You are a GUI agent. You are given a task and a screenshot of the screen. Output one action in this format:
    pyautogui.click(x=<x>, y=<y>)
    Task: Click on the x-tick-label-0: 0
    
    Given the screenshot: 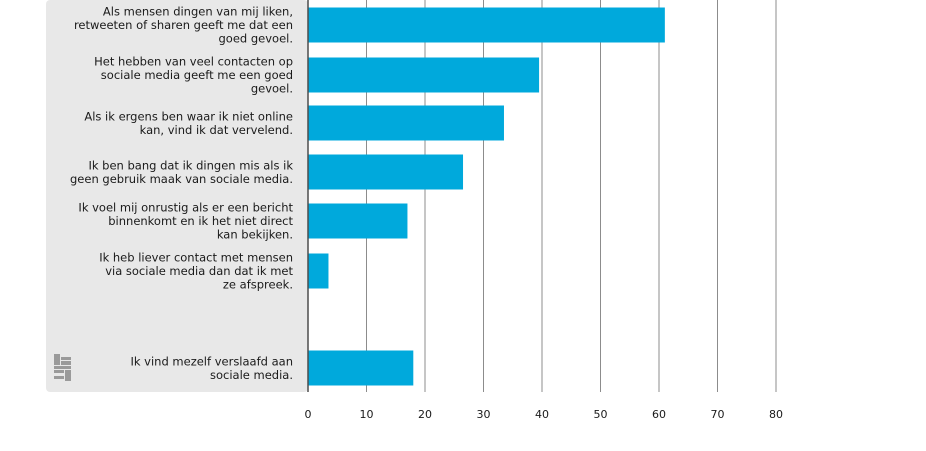 What is the action you would take?
    pyautogui.click(x=308, y=414)
    